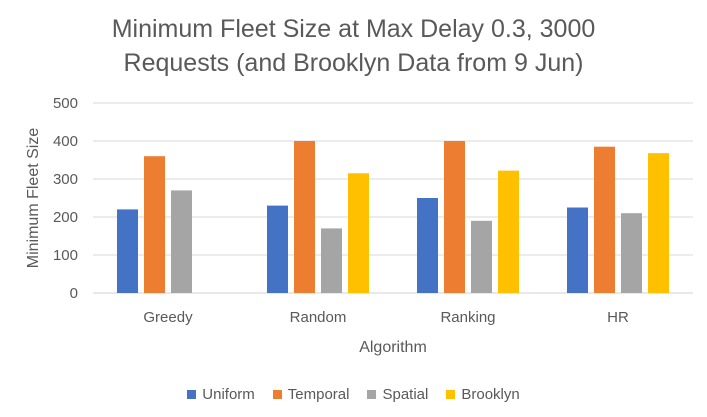  I want to click on bar-spatial-ranking, so click(481, 256).